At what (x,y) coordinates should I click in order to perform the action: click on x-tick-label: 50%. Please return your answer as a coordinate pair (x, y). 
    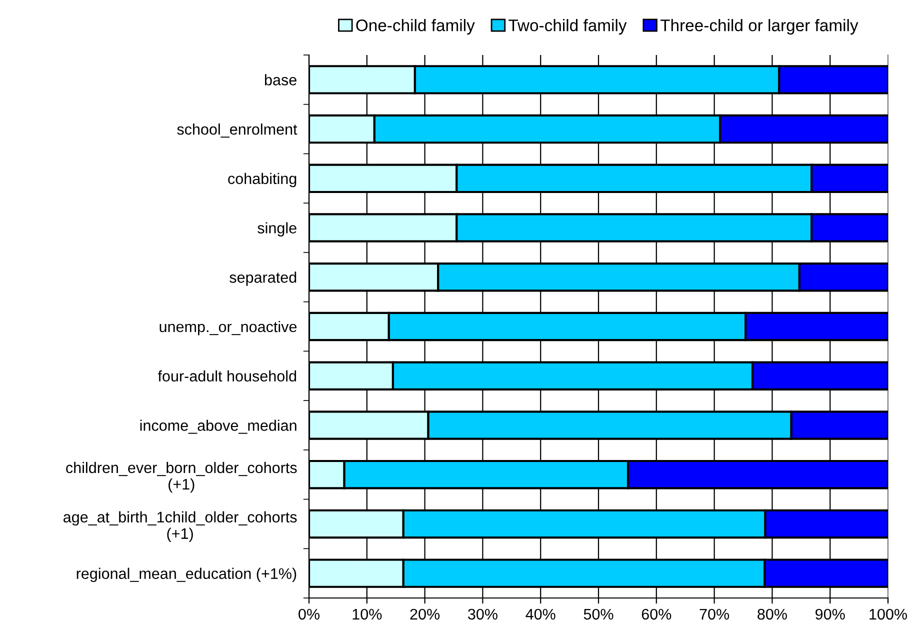
    Looking at the image, I should click on (599, 614).